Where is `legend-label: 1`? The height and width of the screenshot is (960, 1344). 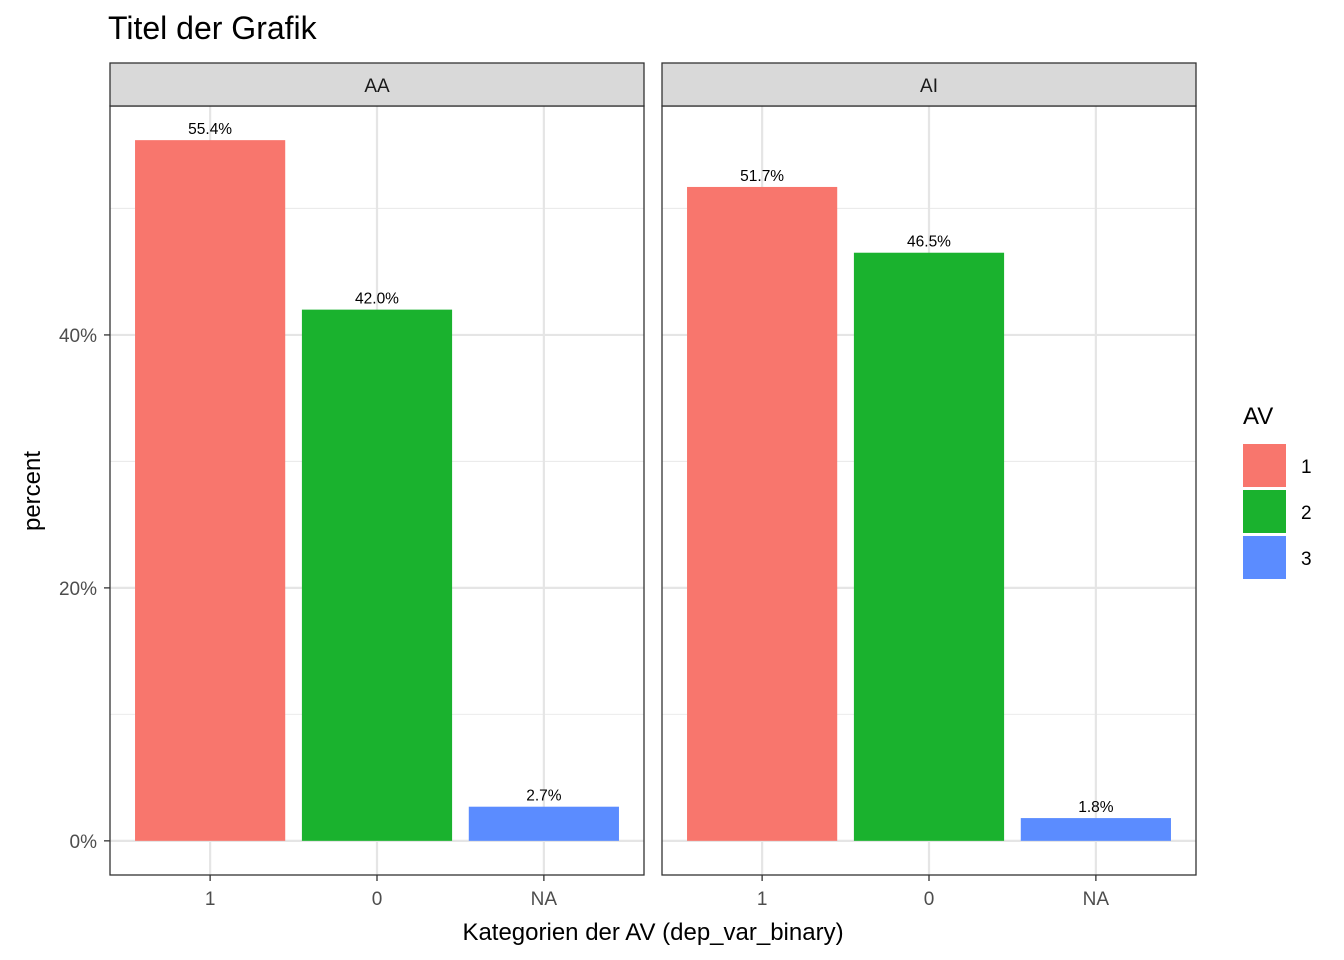
legend-label: 1 is located at coordinates (1306, 467).